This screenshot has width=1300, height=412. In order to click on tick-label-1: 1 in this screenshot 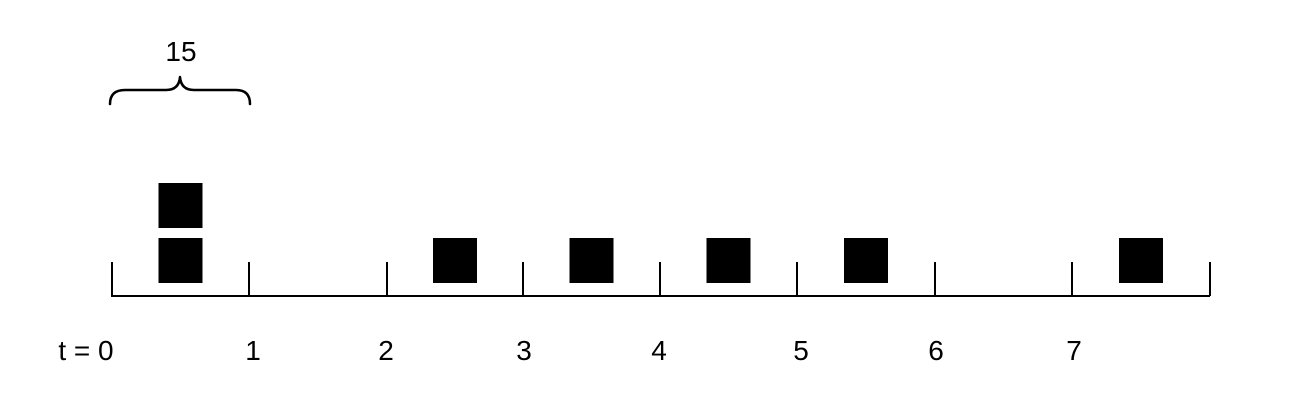, I will do `click(253, 350)`.